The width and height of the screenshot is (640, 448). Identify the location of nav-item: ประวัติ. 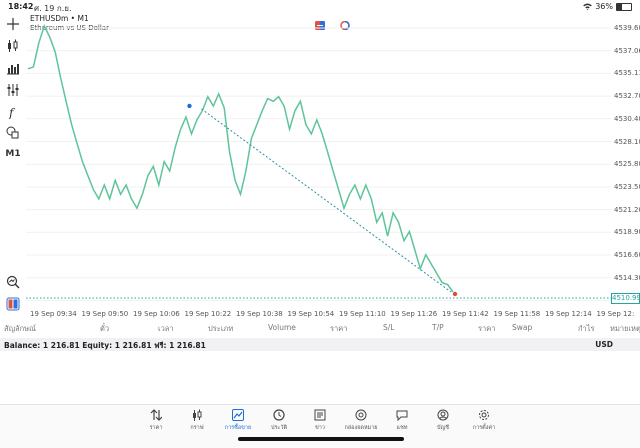
(279, 420).